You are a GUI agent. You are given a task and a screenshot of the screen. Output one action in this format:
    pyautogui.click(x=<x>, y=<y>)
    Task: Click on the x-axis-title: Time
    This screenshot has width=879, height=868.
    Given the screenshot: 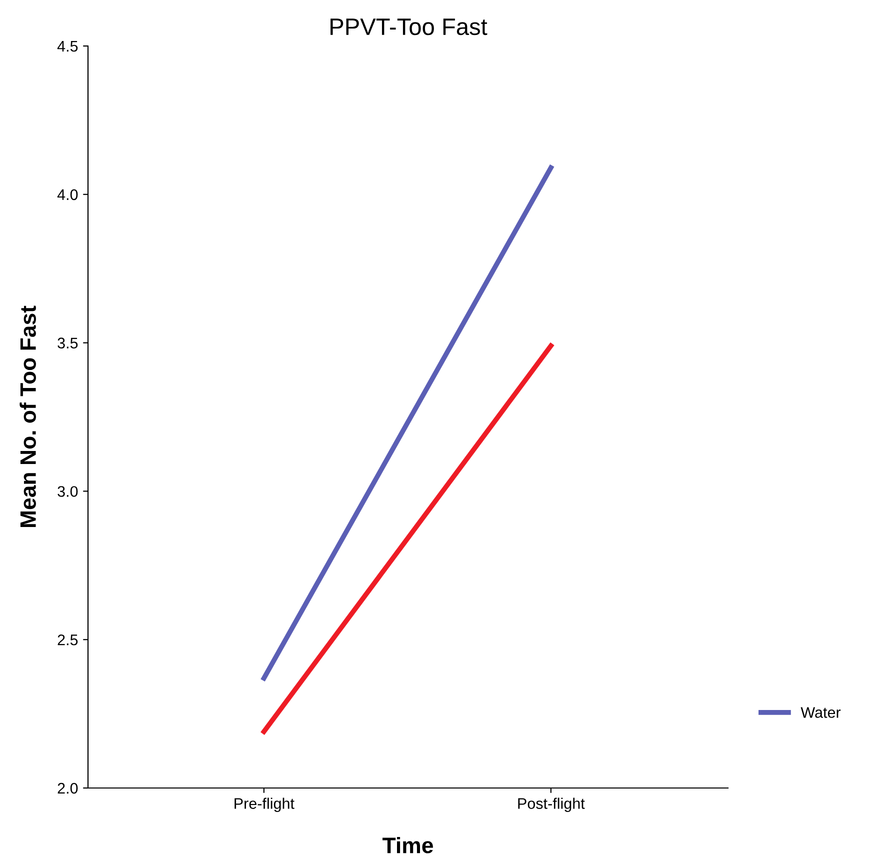 What is the action you would take?
    pyautogui.click(x=407, y=845)
    